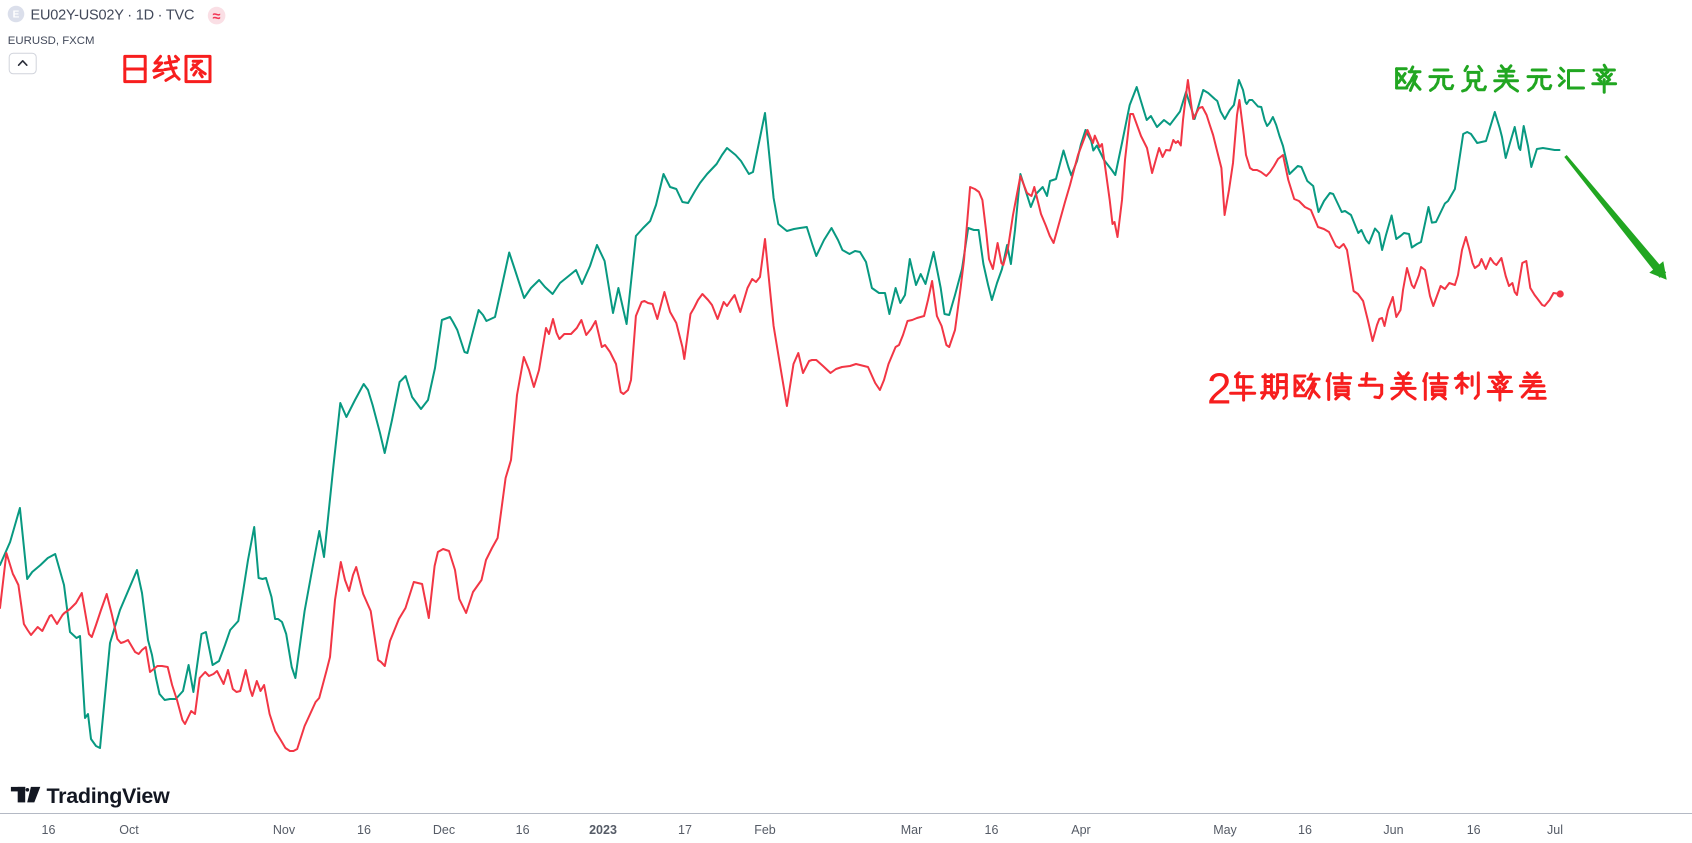 This screenshot has width=1692, height=843. What do you see at coordinates (603, 830) in the screenshot?
I see `svg-text: 2023` at bounding box center [603, 830].